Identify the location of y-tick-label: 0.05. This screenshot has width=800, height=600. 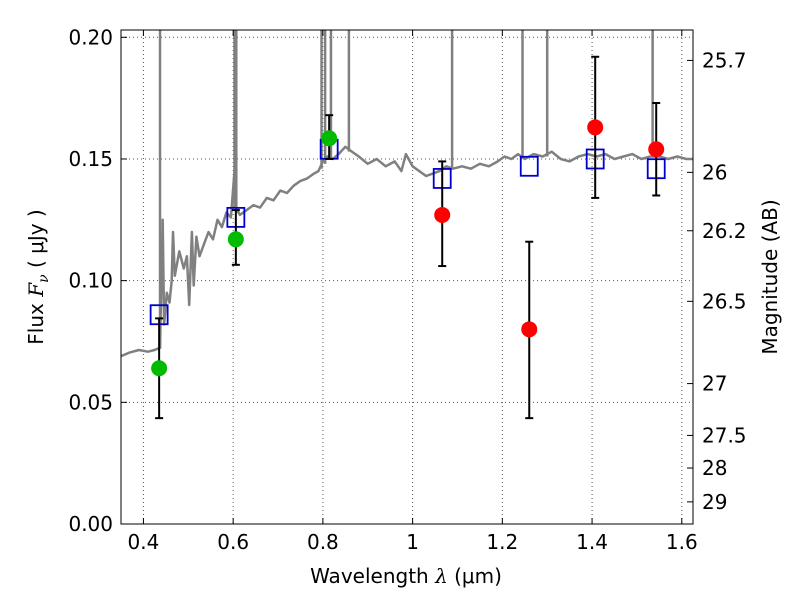
(90, 402).